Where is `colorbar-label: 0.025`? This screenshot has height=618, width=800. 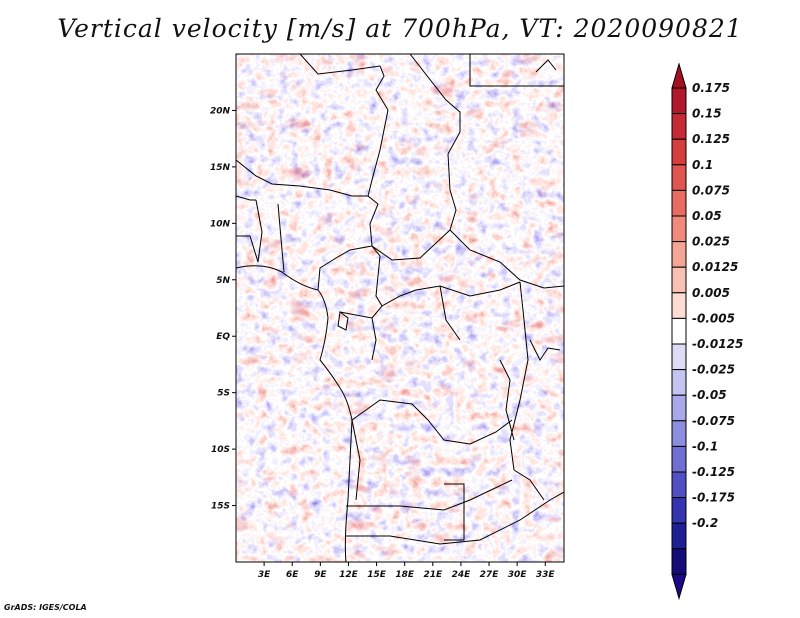
colorbar-label: 0.025 is located at coordinates (711, 242).